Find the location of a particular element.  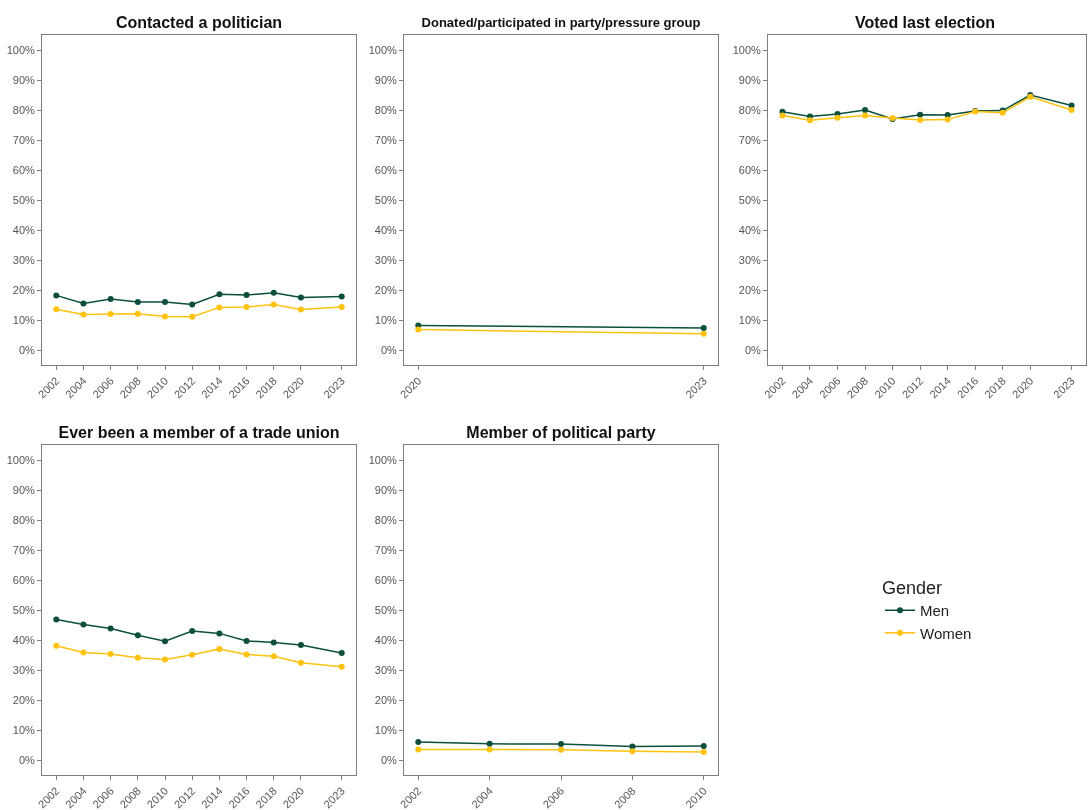

chart-title: Contacted a politician is located at coordinates (199, 22).